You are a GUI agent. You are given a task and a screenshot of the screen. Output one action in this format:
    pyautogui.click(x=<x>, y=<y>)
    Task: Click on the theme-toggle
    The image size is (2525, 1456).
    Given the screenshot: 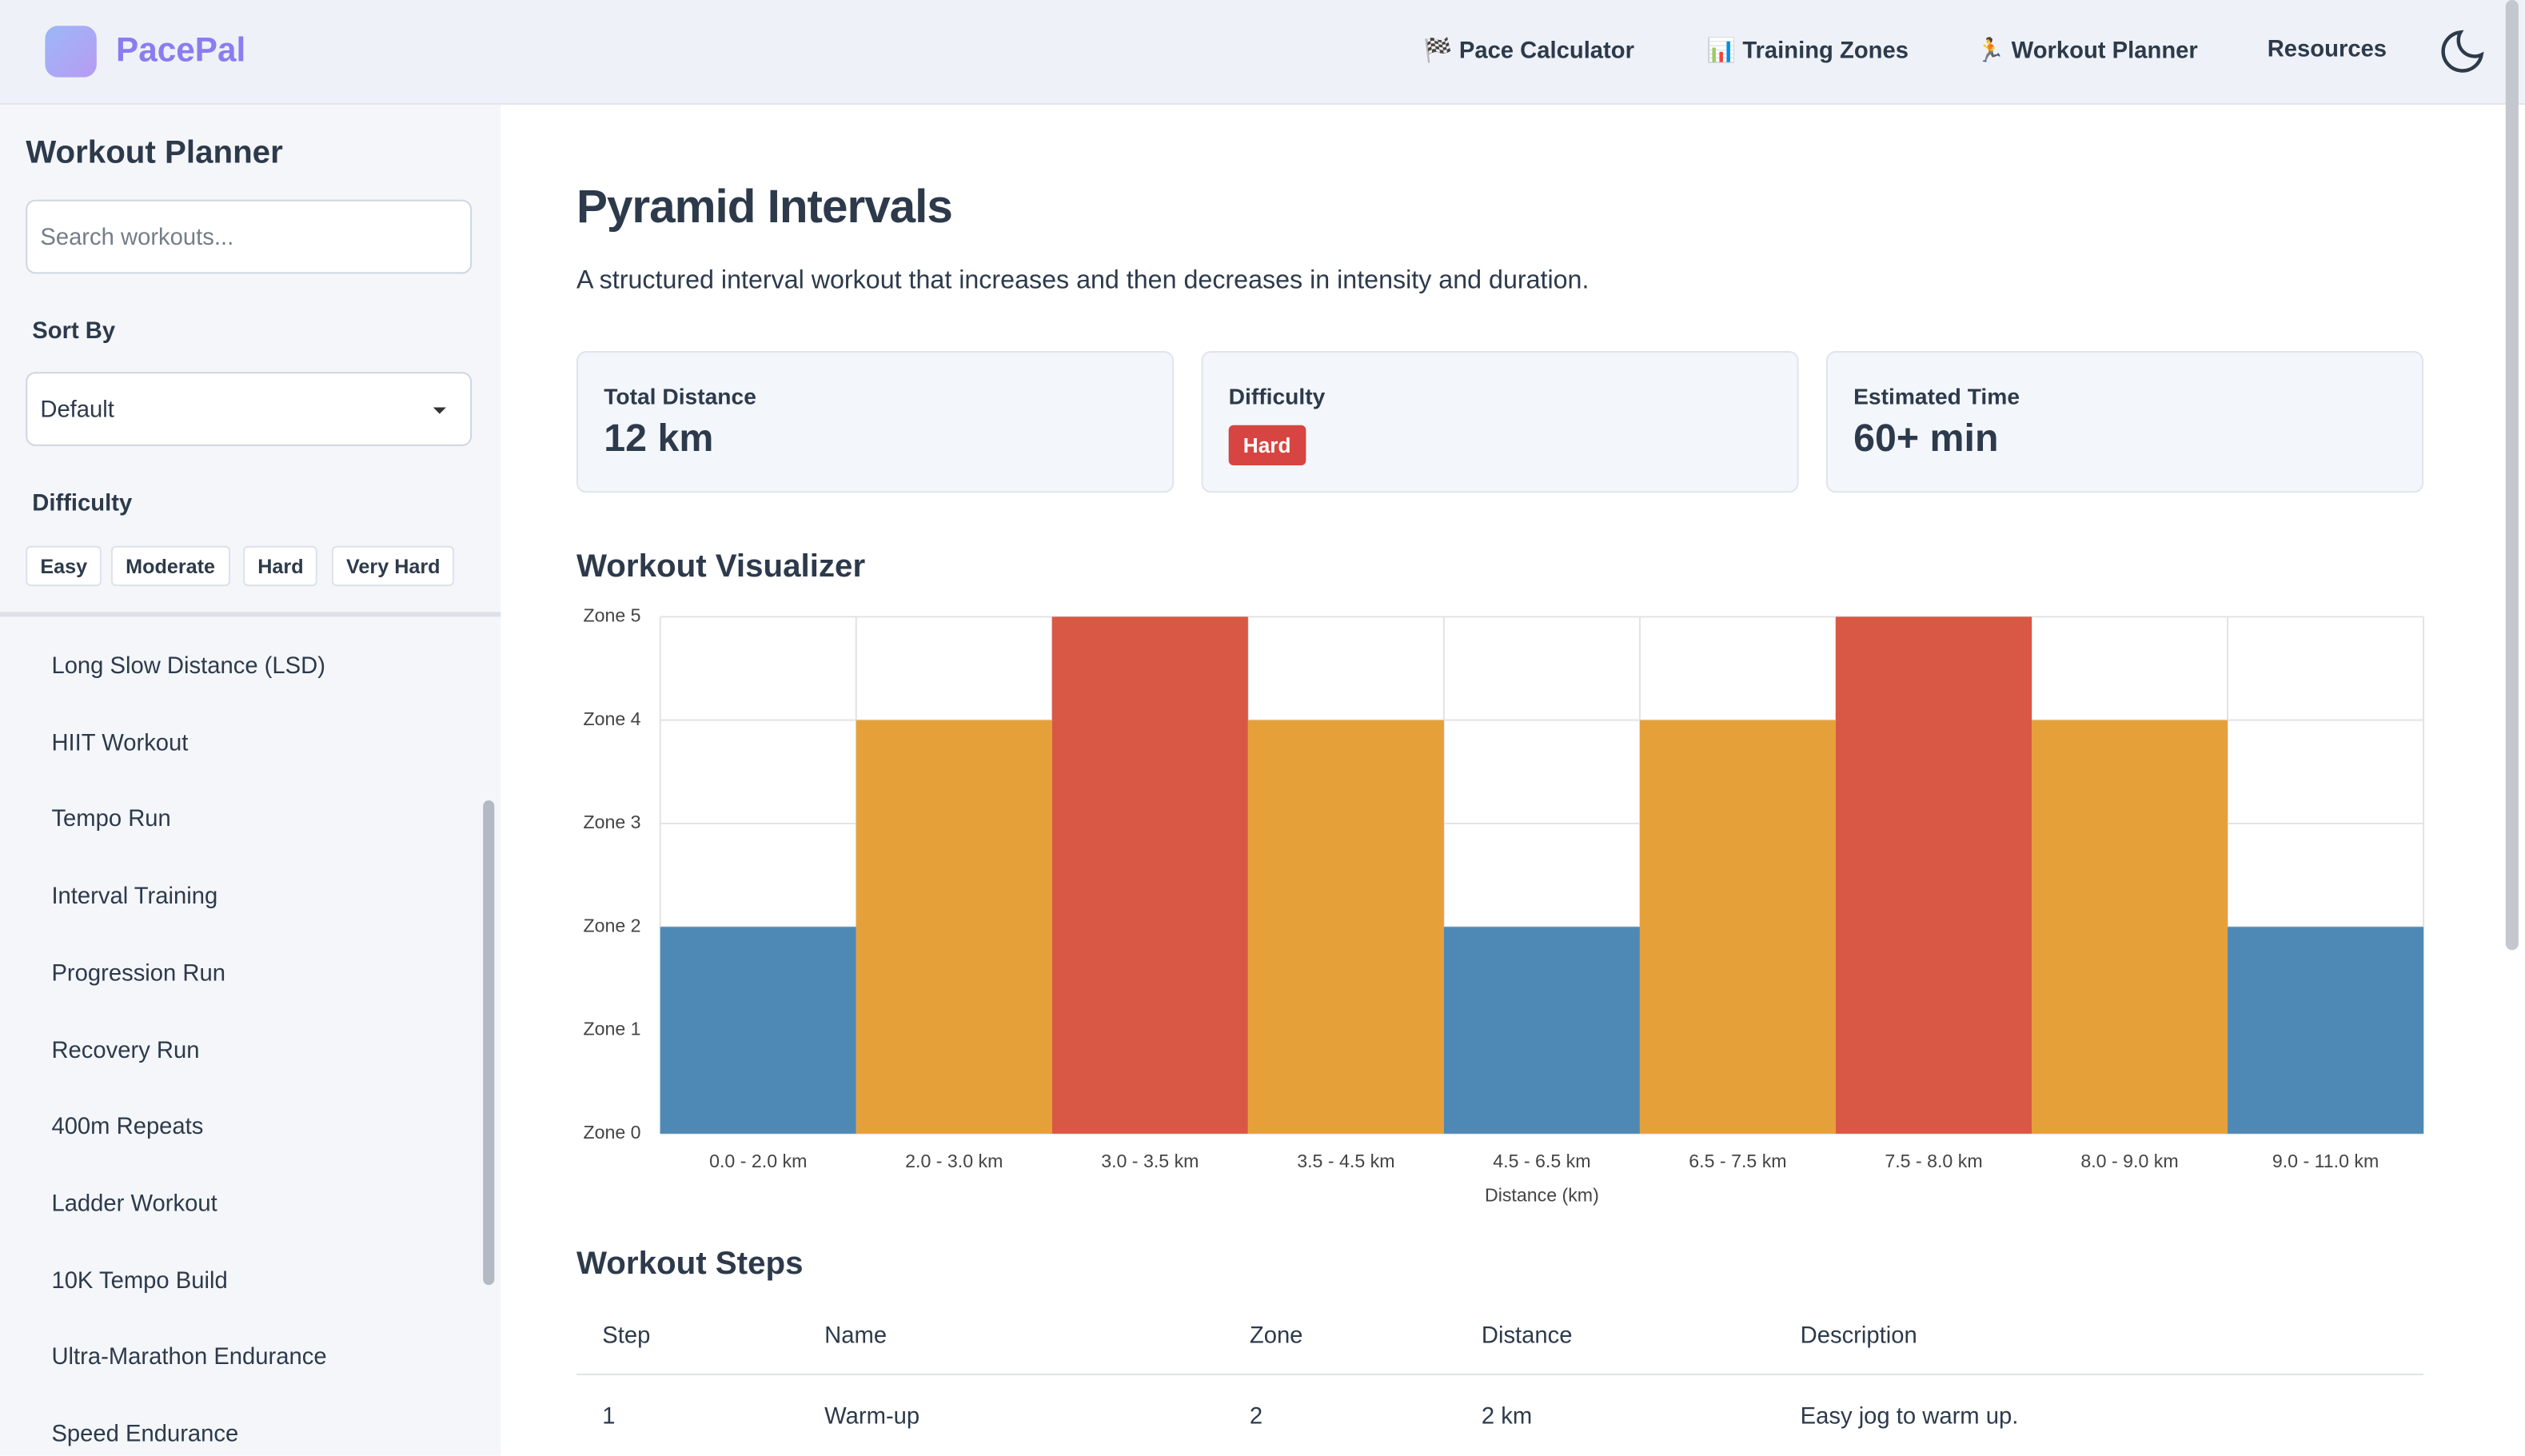 What is the action you would take?
    pyautogui.click(x=2462, y=51)
    